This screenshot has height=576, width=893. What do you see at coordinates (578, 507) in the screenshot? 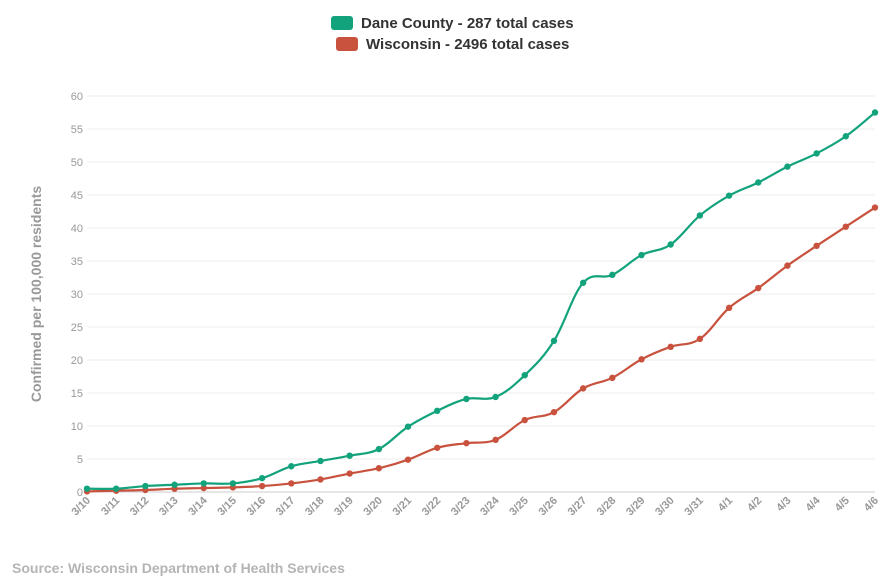
I see `x-tick-label: 3/27` at bounding box center [578, 507].